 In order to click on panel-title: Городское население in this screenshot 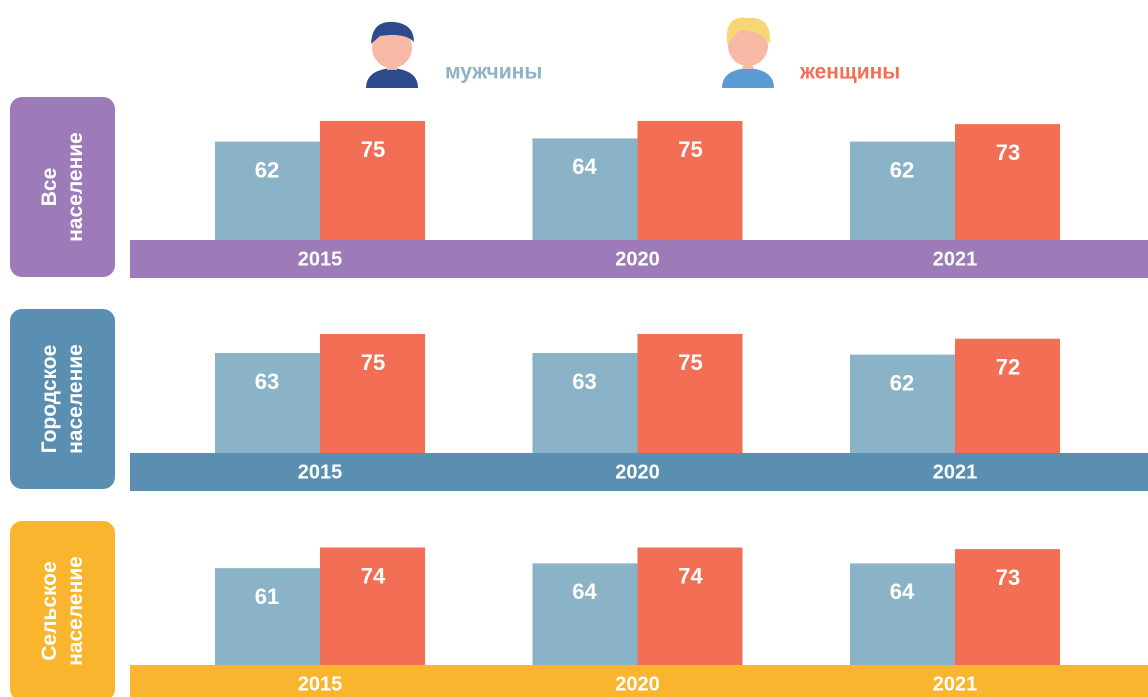, I will do `click(62, 399)`.